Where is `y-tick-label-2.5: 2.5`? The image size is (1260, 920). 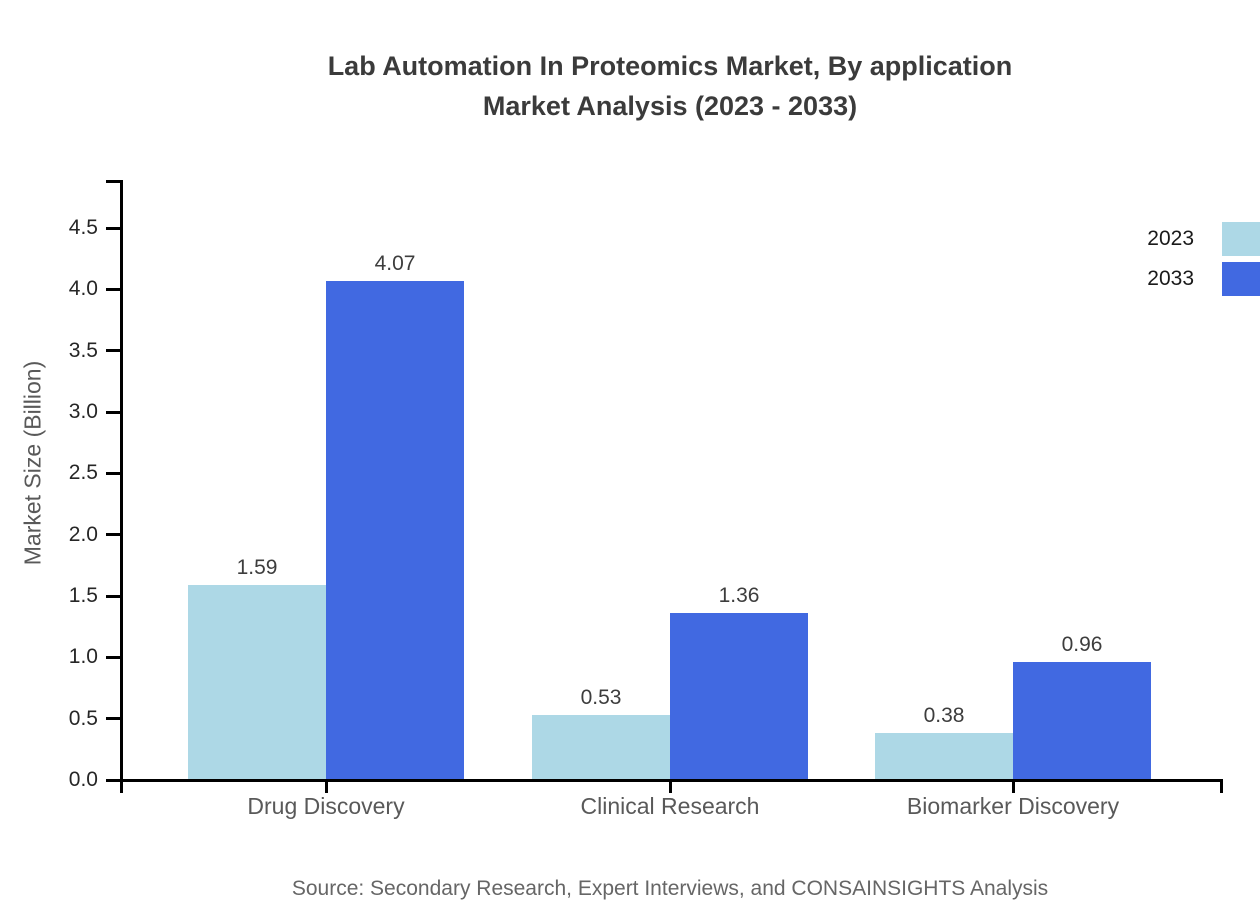 y-tick-label-2.5: 2.5 is located at coordinates (83, 473).